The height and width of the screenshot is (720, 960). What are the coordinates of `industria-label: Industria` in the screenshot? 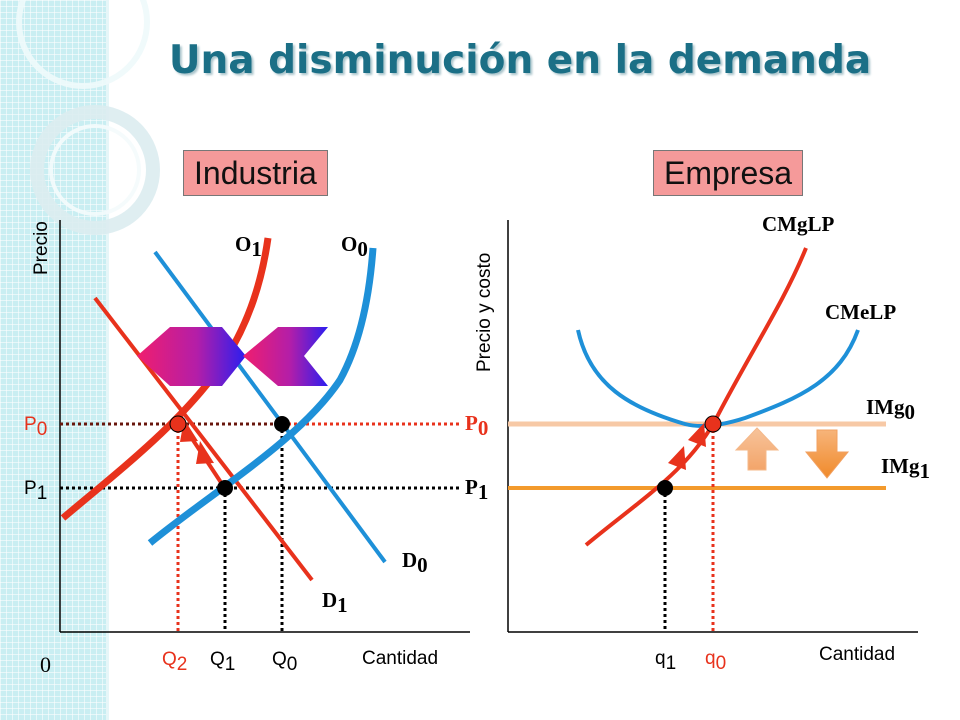 It's located at (255, 173).